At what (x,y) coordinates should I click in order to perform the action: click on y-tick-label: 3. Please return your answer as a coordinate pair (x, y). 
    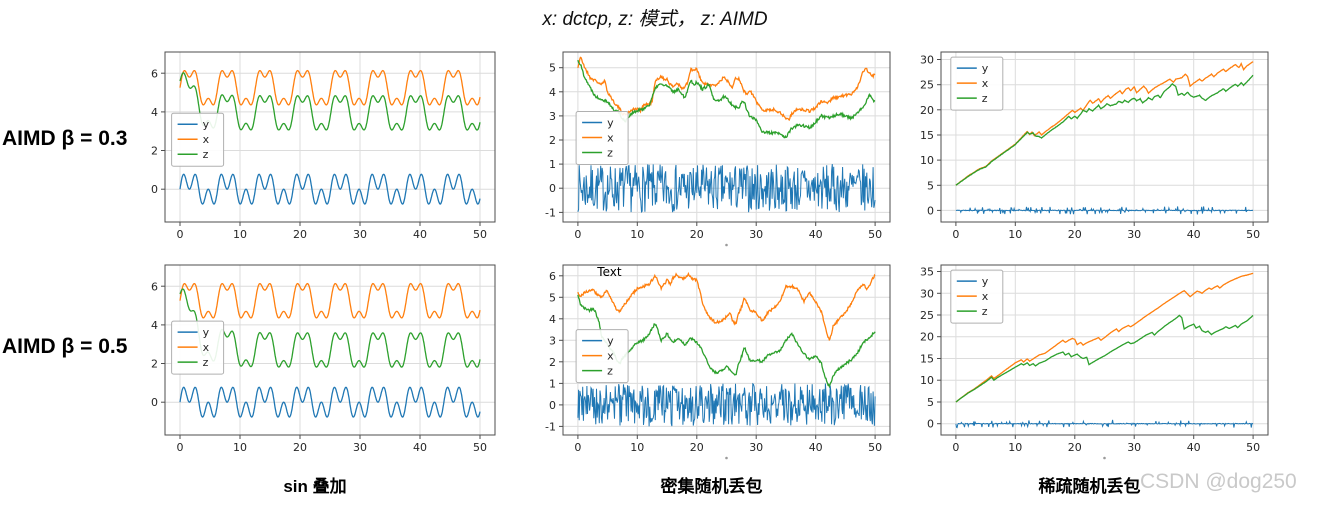
    Looking at the image, I should click on (552, 116).